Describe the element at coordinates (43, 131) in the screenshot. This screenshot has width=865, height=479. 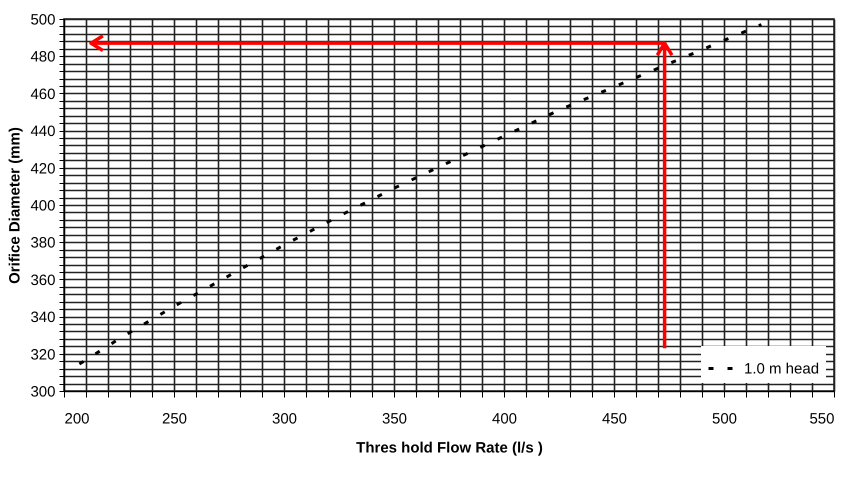
I see `y-tick-label: 440` at that location.